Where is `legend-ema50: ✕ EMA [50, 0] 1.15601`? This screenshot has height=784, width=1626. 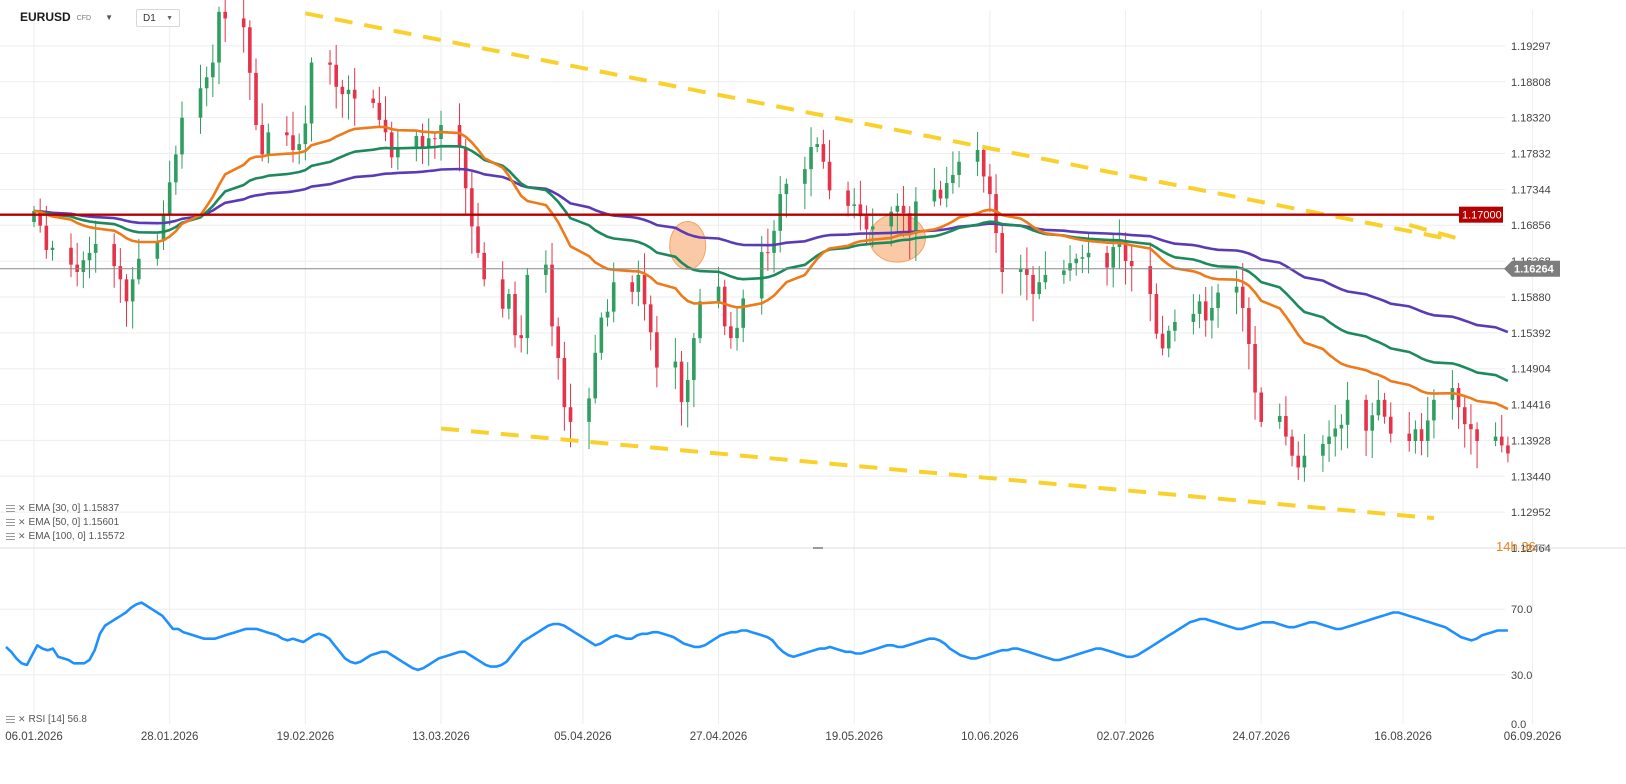 legend-ema50: ✕ EMA [50, 0] 1.15601 is located at coordinates (62, 522).